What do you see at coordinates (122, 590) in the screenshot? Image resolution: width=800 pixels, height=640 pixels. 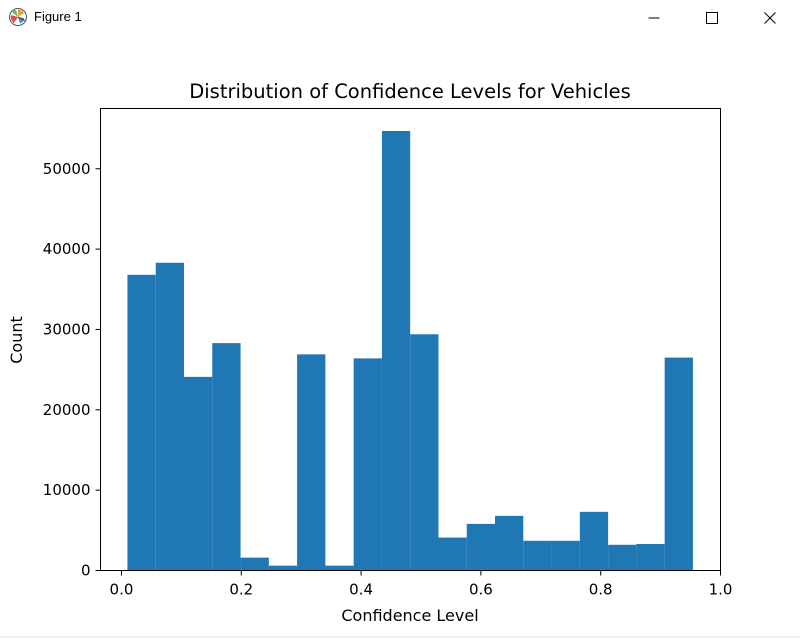 I see `x-tick-label: 0.0` at bounding box center [122, 590].